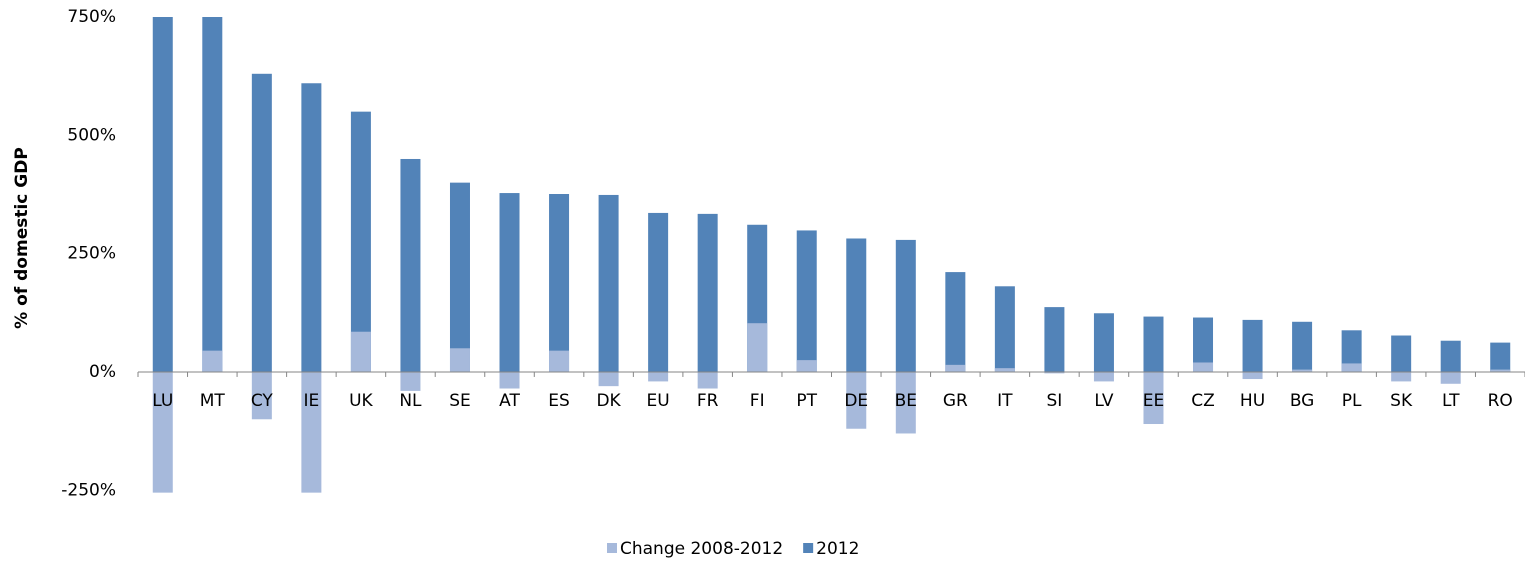  I want to click on x-tick-label: MT, so click(213, 401).